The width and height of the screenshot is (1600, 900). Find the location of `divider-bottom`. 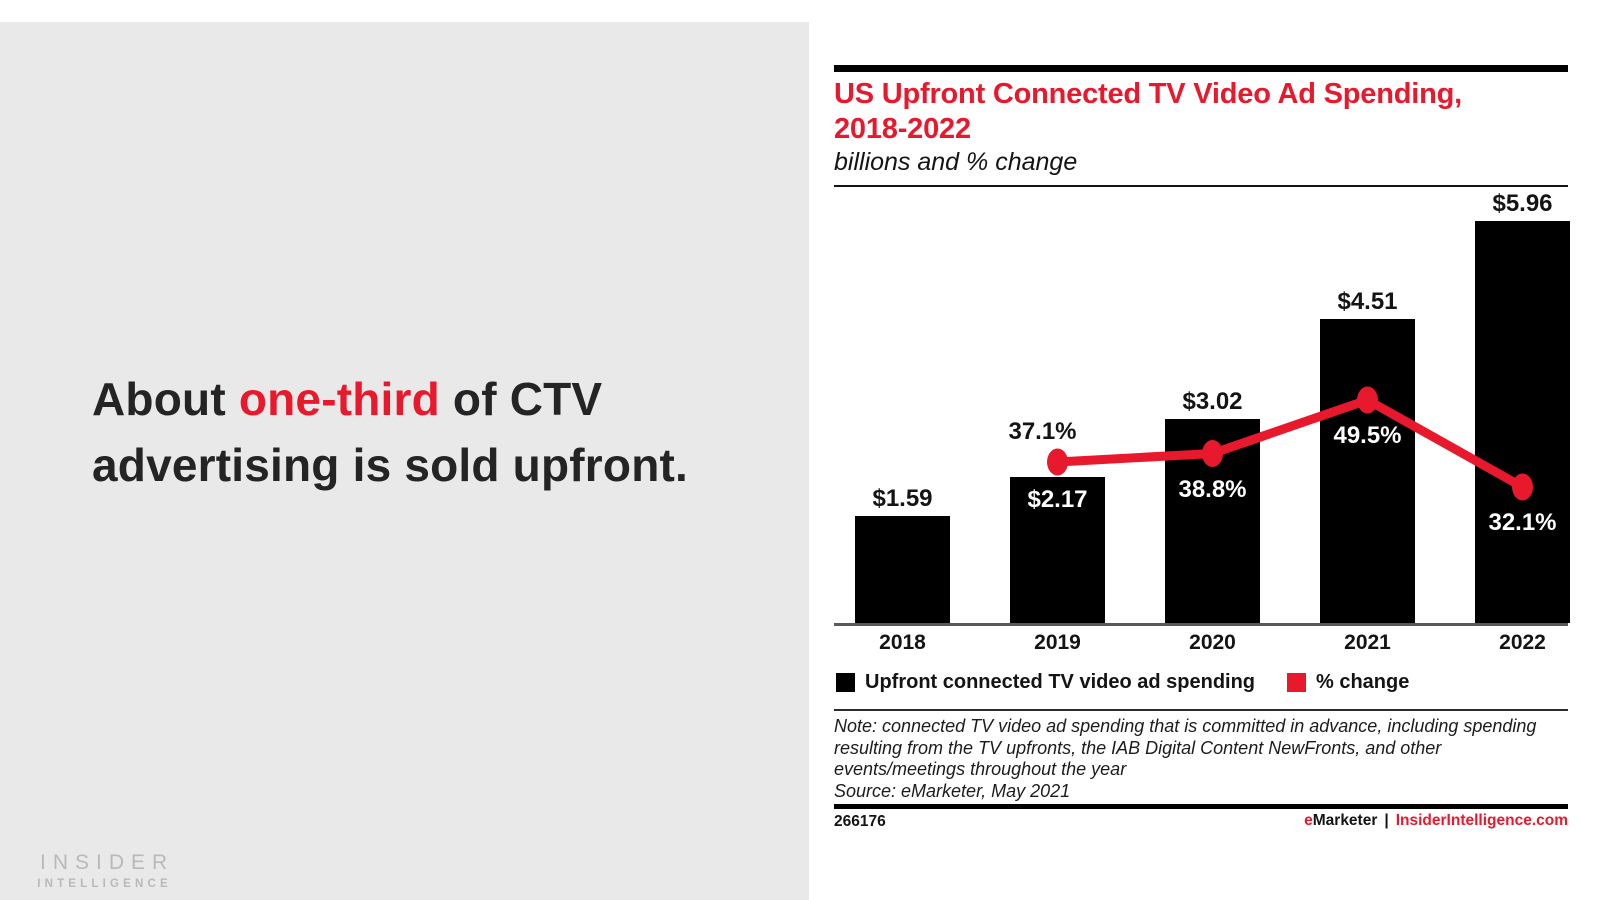

divider-bottom is located at coordinates (1201, 806).